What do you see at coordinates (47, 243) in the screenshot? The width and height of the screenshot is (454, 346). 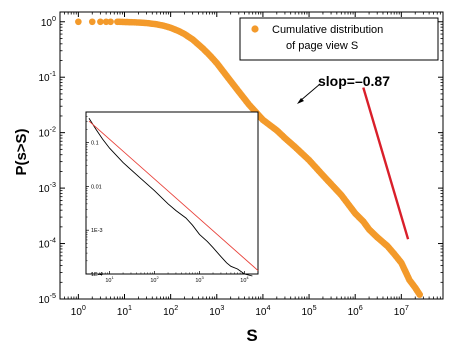 I see `y-tick-label: 10⁻⁴` at bounding box center [47, 243].